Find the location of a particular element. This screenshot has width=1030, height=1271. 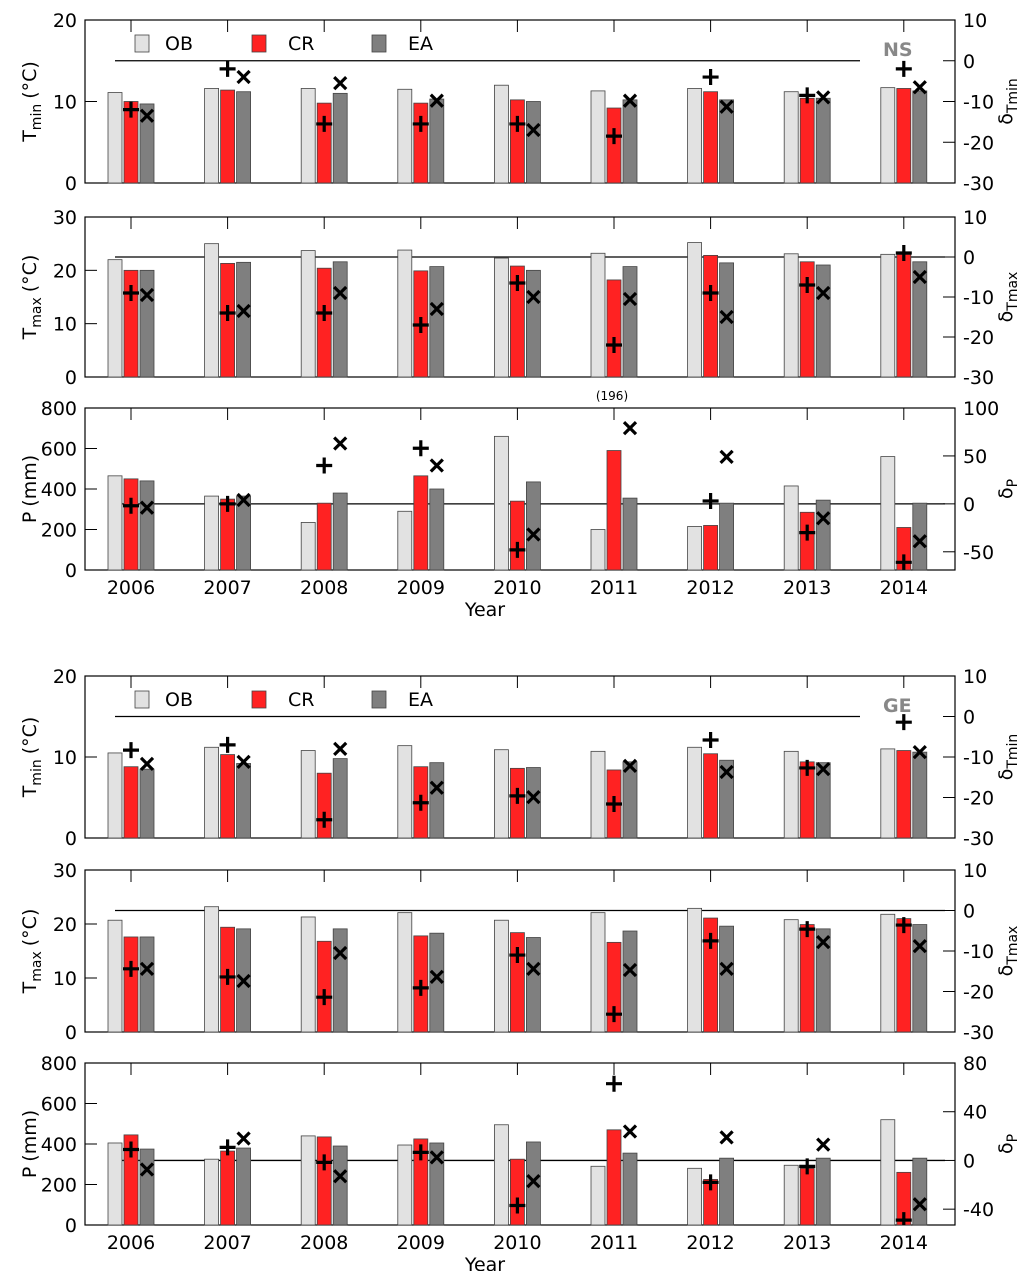

y2-axis-label-sub: Tmax is located at coordinates (1013, 292).